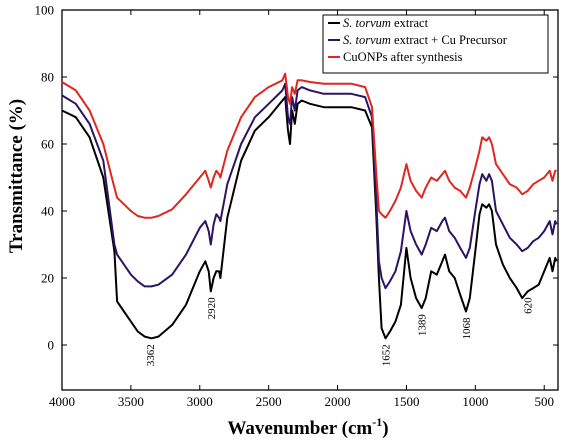  What do you see at coordinates (62, 401) in the screenshot?
I see `x-tick-label: 4000` at bounding box center [62, 401].